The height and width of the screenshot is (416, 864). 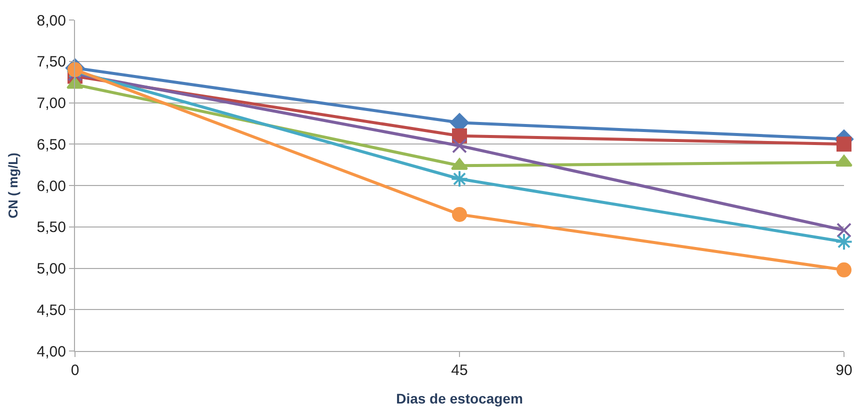 I want to click on y-tick-label: 8,00, so click(x=51, y=21).